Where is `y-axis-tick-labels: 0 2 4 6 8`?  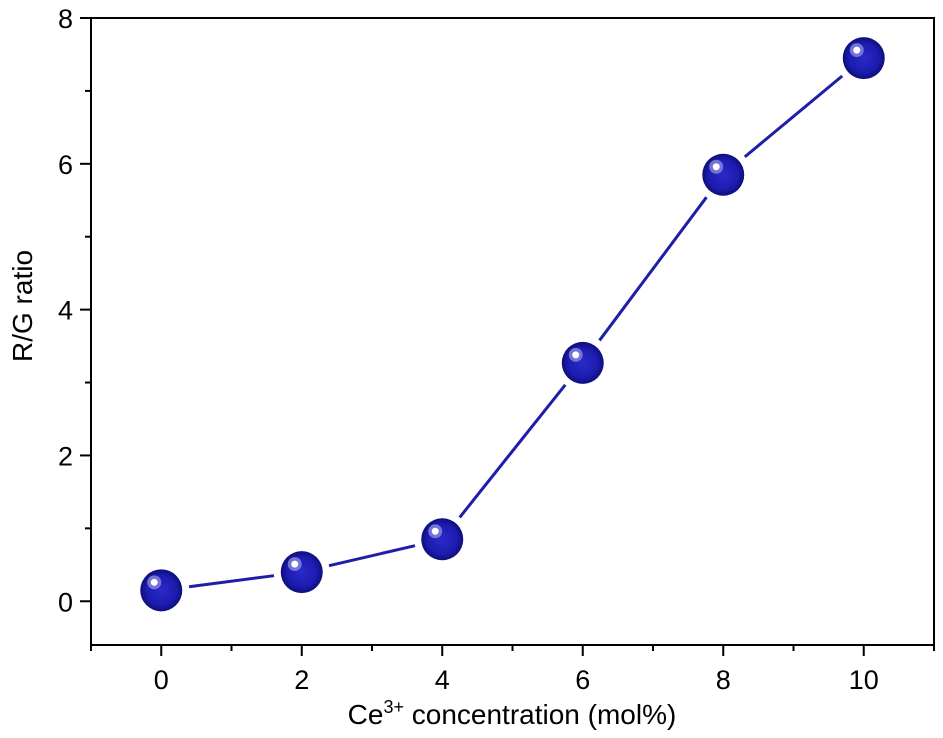 y-axis-tick-labels: 0 2 4 6 8 is located at coordinates (65, 310).